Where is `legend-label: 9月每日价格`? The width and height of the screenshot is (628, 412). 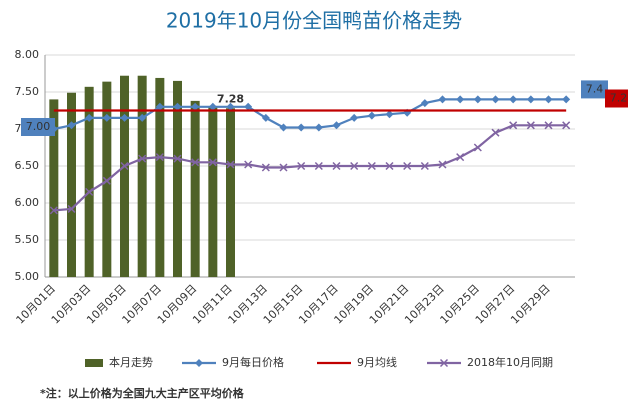 legend-label: 9月每日价格 is located at coordinates (253, 362).